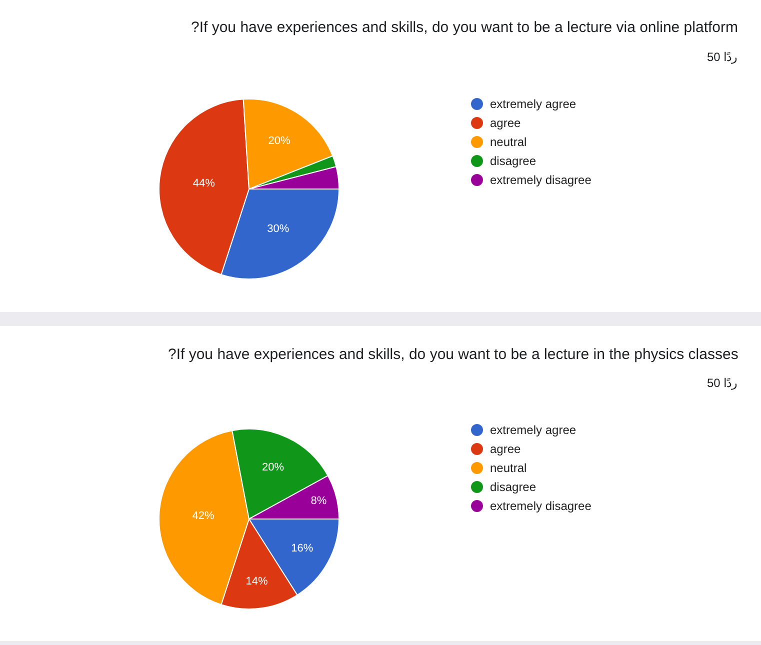  I want to click on data-label: 16%, so click(302, 548).